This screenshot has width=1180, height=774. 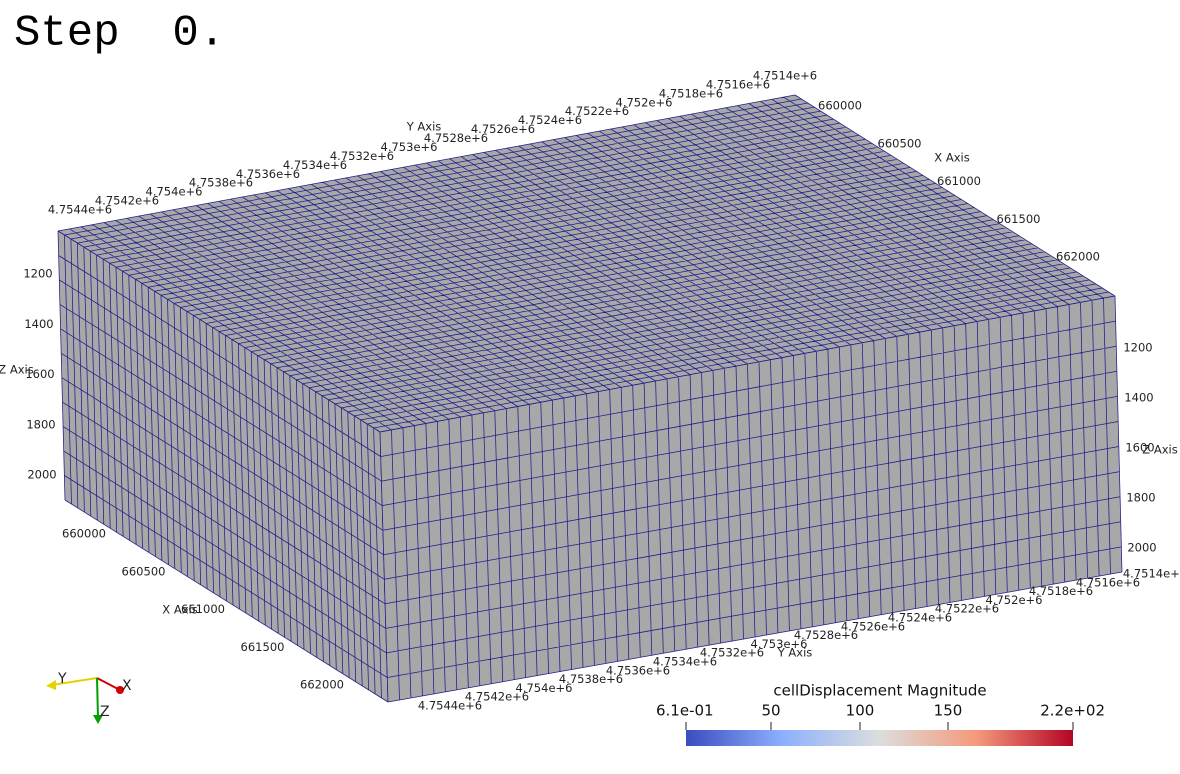 What do you see at coordinates (948, 711) in the screenshot?
I see `color-bar-label: 150` at bounding box center [948, 711].